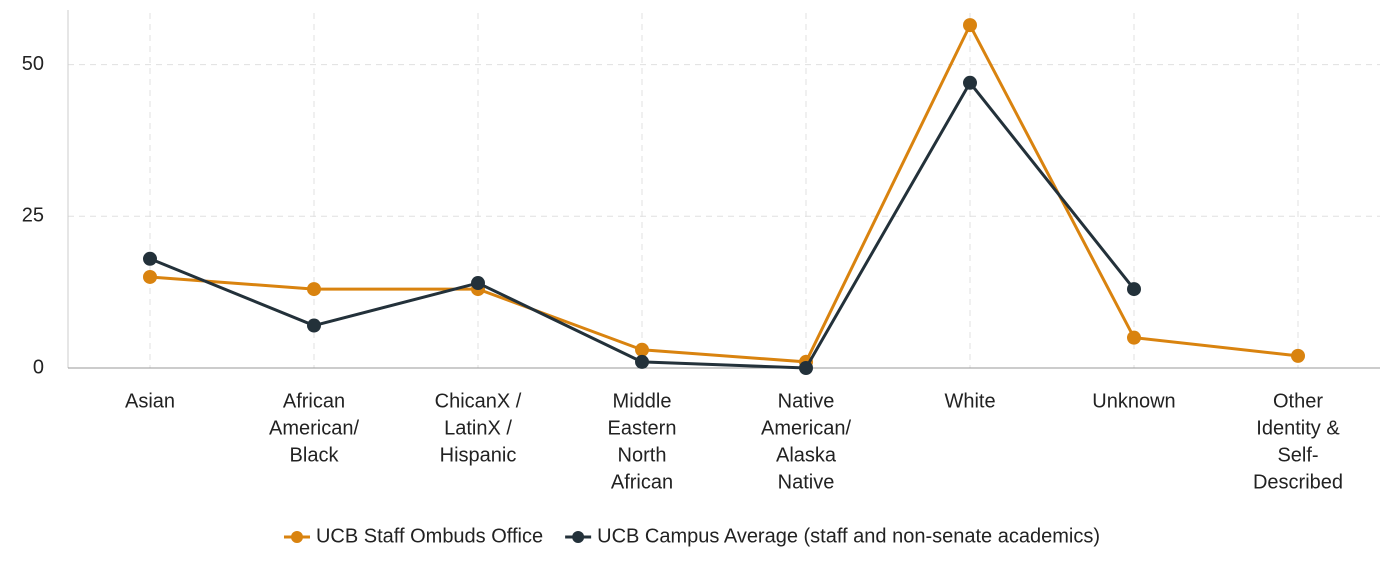  Describe the element at coordinates (478, 401) in the screenshot. I see `x-tick-label: ChicanX /` at that location.